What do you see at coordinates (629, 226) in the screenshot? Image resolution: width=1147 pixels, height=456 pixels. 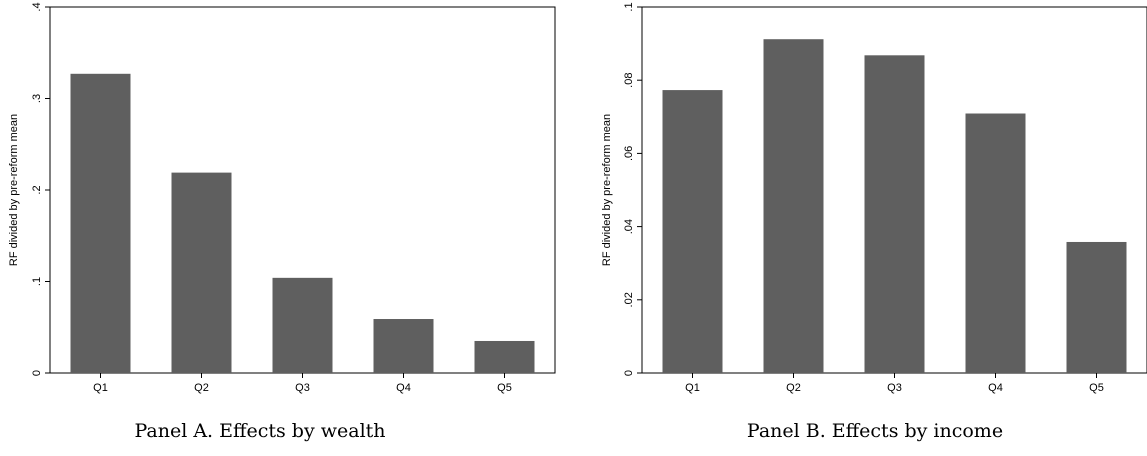 I see `y-tick-label: .04` at bounding box center [629, 226].